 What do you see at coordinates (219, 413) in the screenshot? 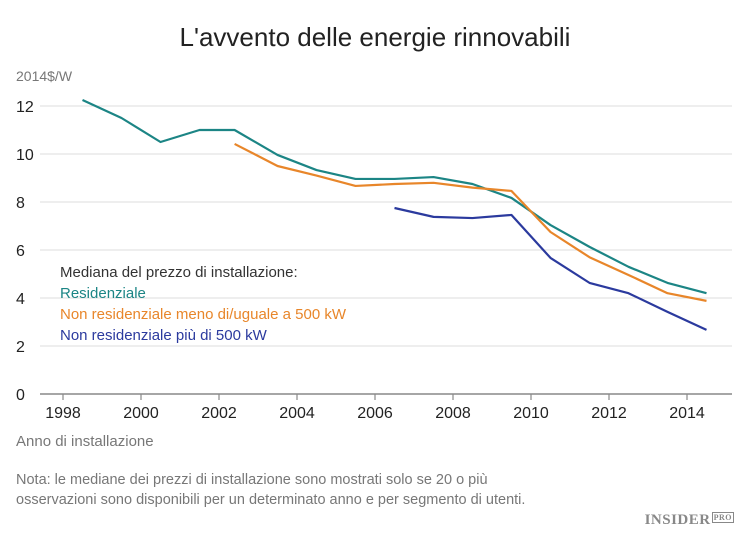
I see `x-tick-label: 2002` at bounding box center [219, 413].